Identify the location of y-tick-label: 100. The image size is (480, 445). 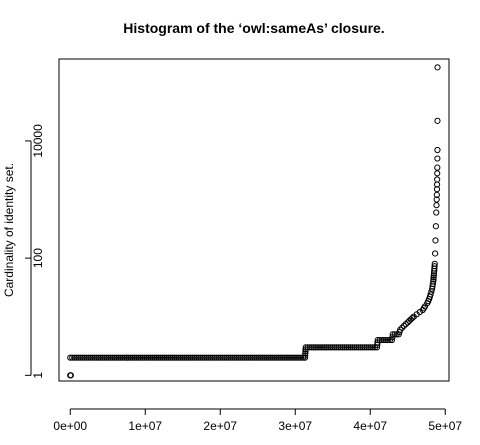
(38, 258).